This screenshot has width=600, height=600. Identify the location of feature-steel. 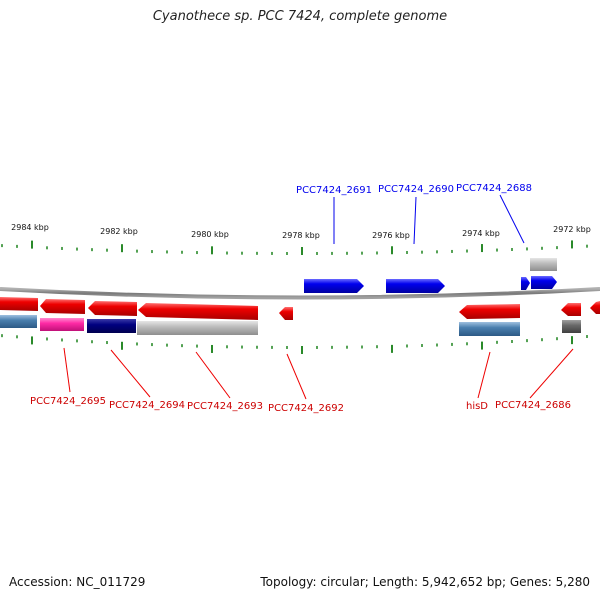
(18, 321).